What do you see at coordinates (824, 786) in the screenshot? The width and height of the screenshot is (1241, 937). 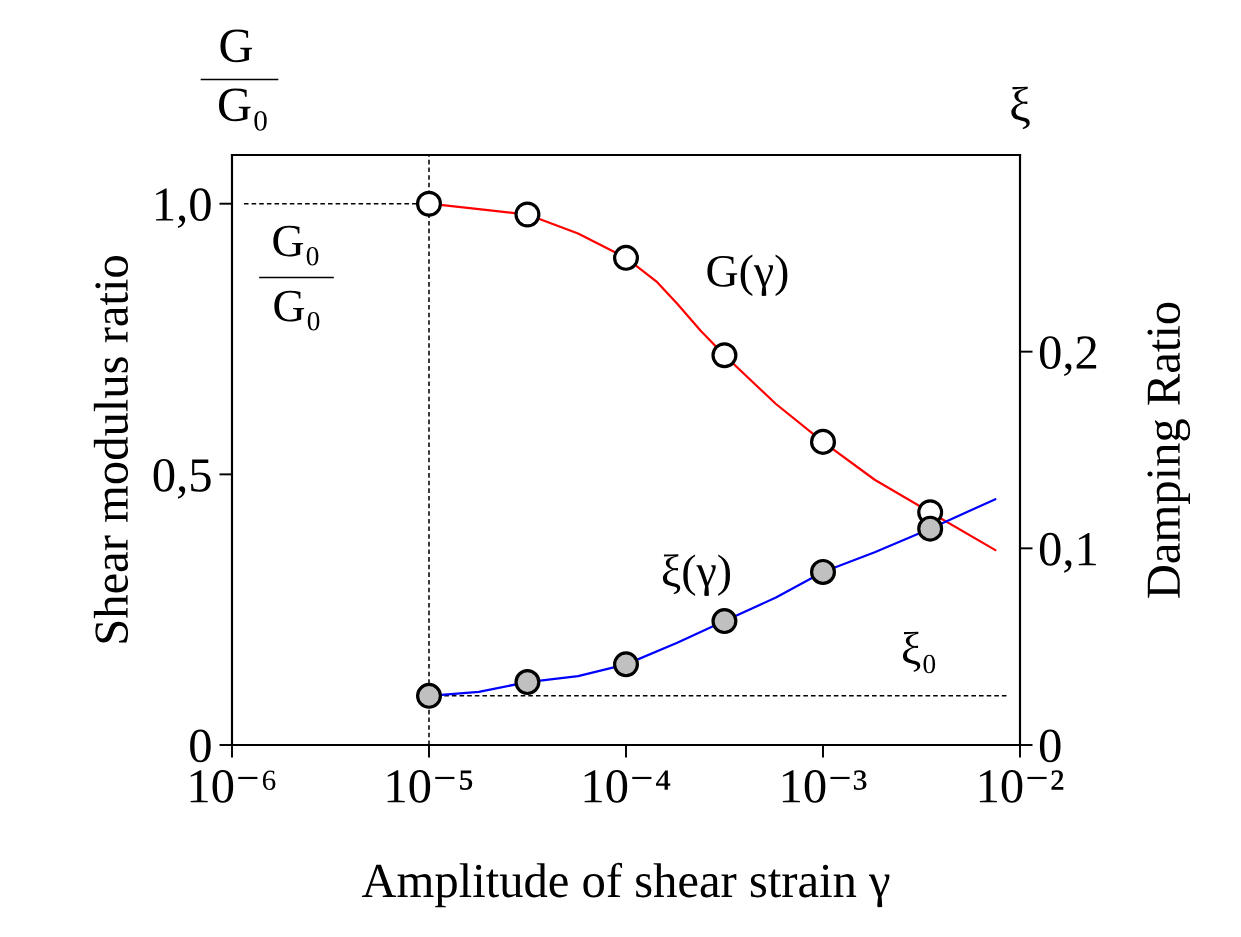 I see `x-tick-label: 10⁻³` at bounding box center [824, 786].